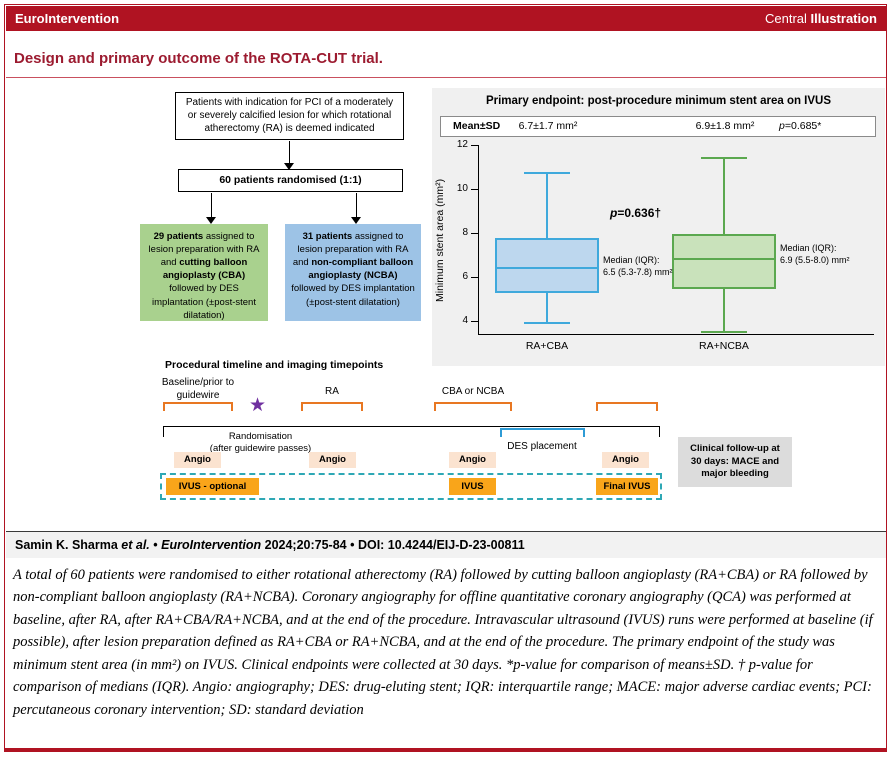  Describe the element at coordinates (332, 391) in the screenshot. I see `timeline-ra-label: RA` at that location.